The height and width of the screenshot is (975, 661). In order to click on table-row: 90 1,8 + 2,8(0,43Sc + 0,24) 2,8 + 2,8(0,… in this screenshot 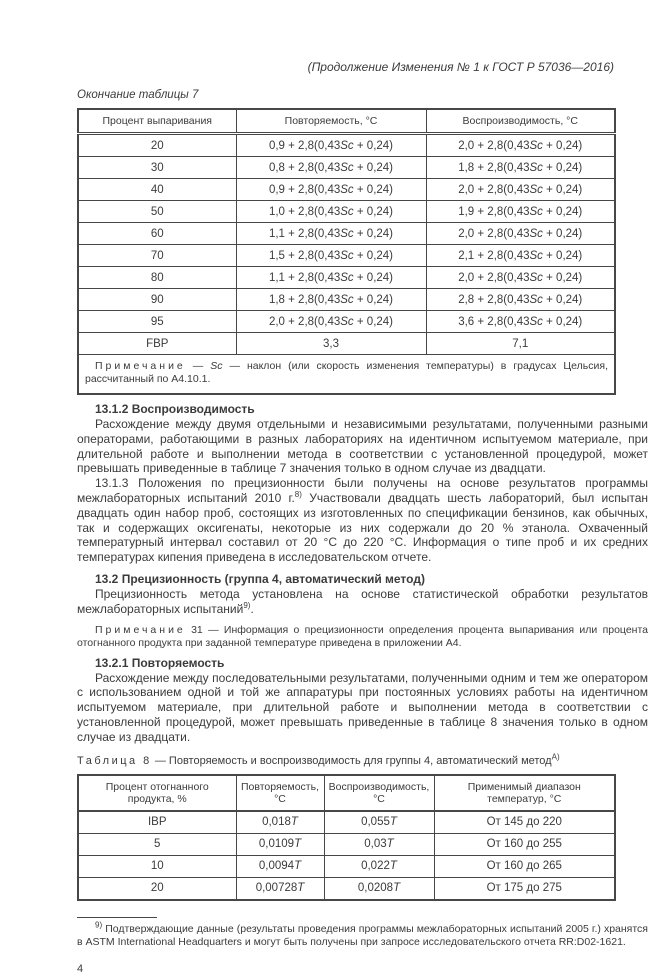, I will do `click(346, 299)`.